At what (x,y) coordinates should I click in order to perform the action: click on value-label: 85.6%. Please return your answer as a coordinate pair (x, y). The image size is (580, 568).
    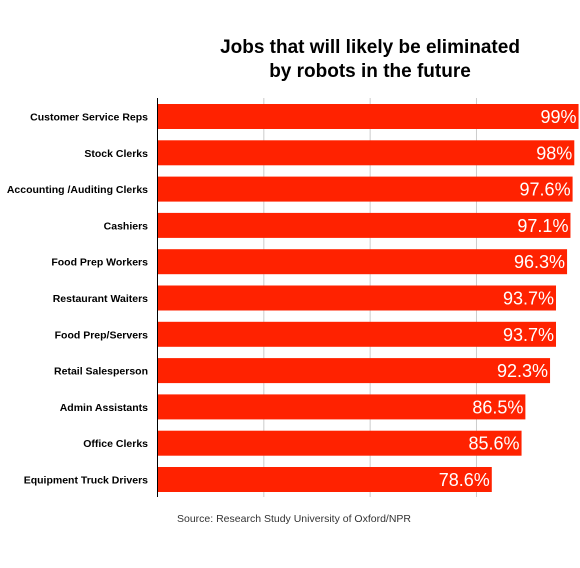
    Looking at the image, I should click on (494, 444).